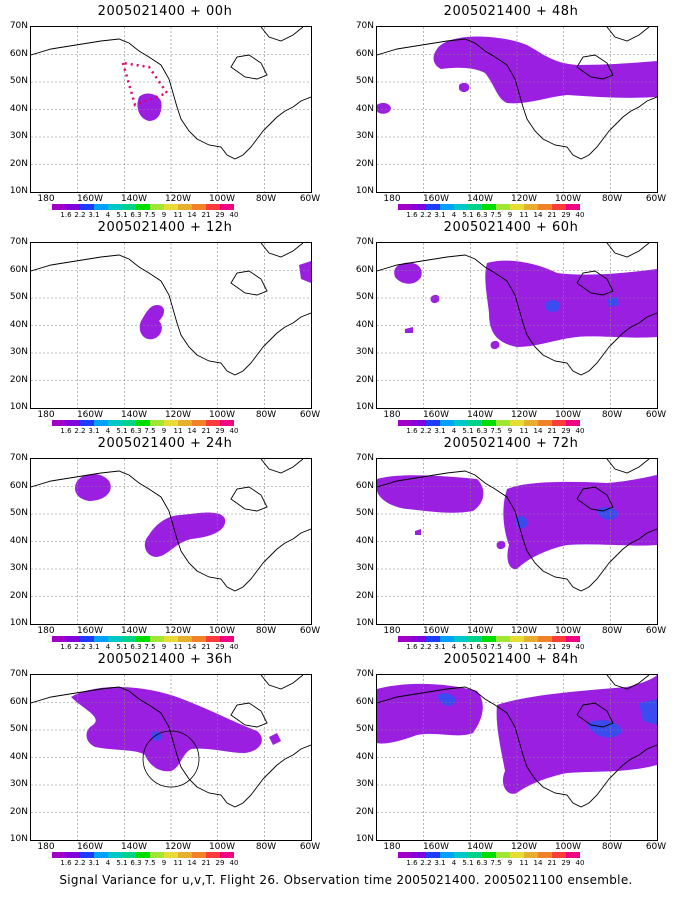  What do you see at coordinates (364, 784) in the screenshot?
I see `lat-tick-label: 30N` at bounding box center [364, 784].